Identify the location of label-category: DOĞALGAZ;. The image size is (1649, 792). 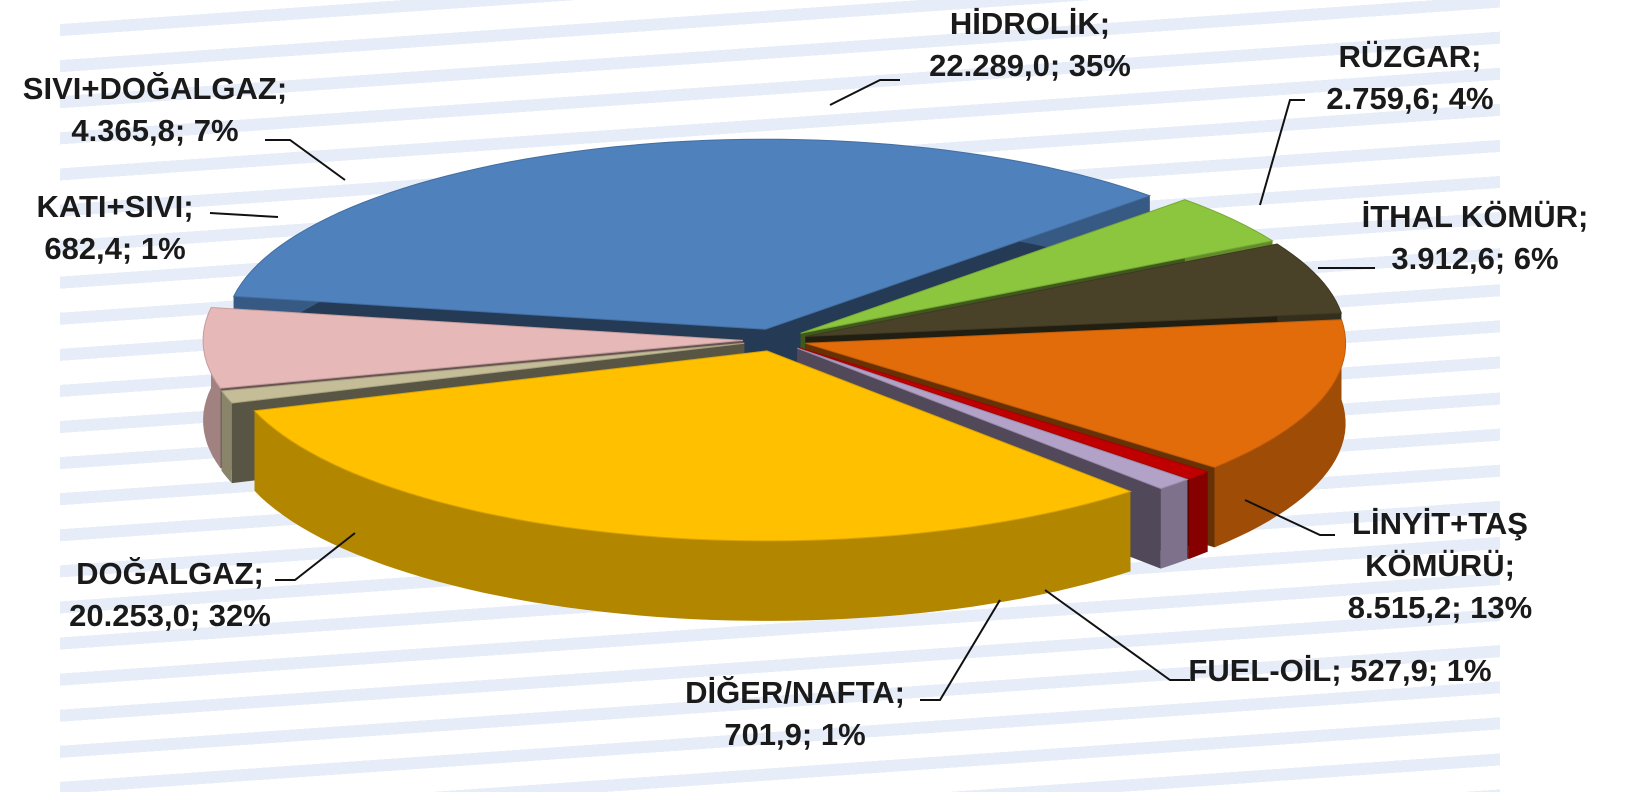
(170, 573).